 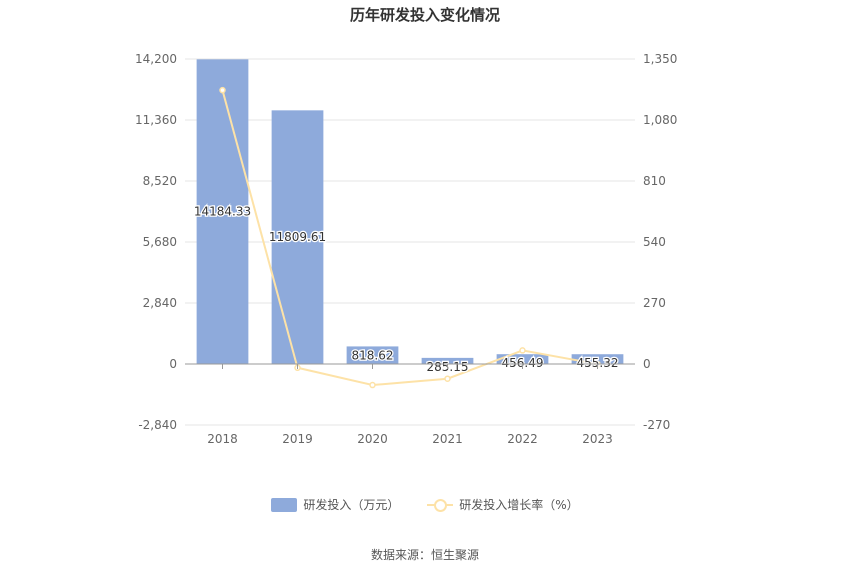 I want to click on bar-data-label: 455.32, so click(x=598, y=363).